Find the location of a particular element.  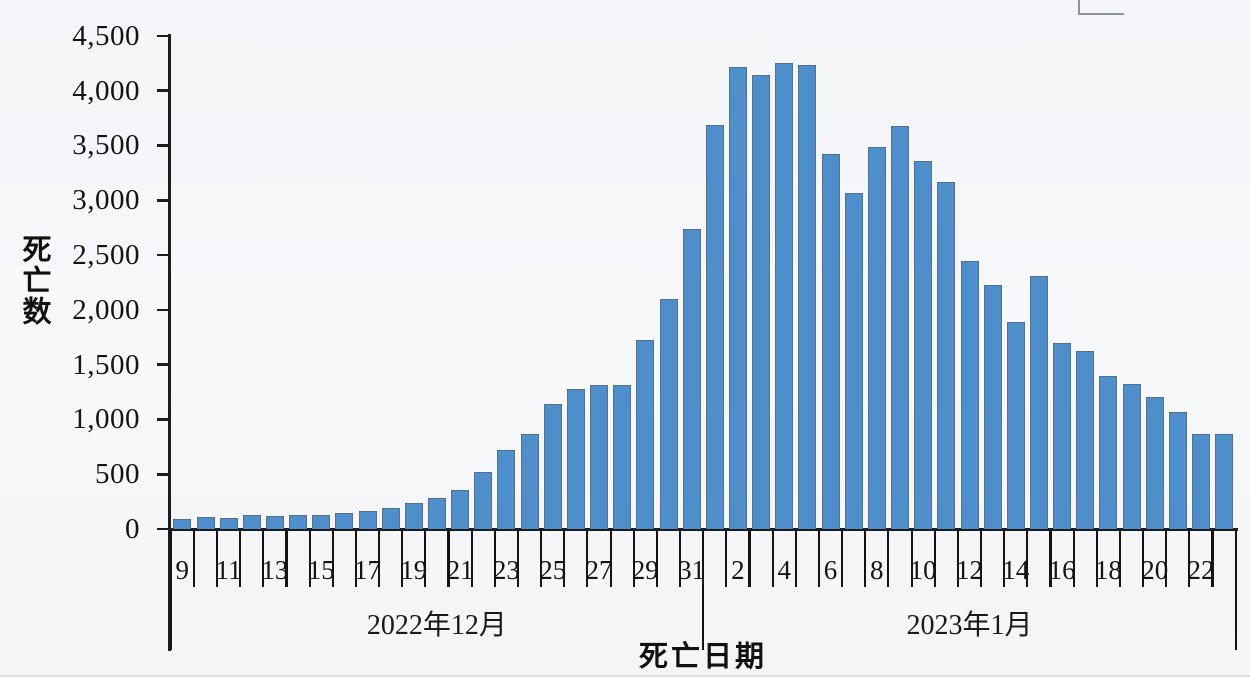

x-axis-line is located at coordinates (703, 529).